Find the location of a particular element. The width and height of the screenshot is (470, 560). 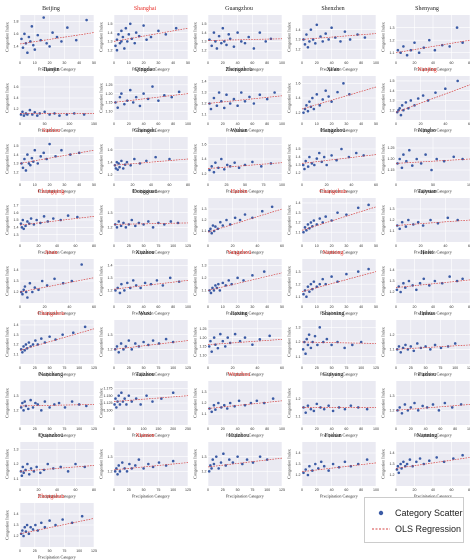

plot-area is located at coordinates (339, 403).